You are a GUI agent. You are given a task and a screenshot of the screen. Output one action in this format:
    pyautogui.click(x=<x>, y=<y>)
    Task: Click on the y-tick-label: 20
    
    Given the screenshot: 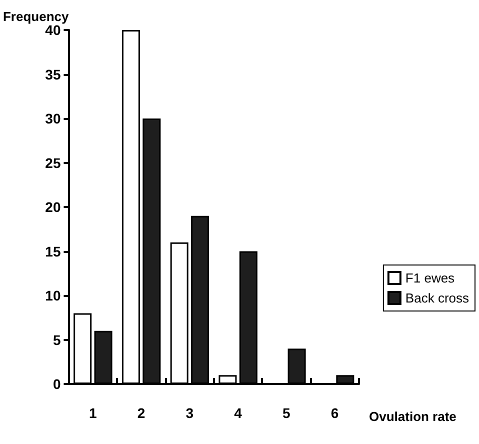 What is the action you would take?
    pyautogui.click(x=53, y=207)
    